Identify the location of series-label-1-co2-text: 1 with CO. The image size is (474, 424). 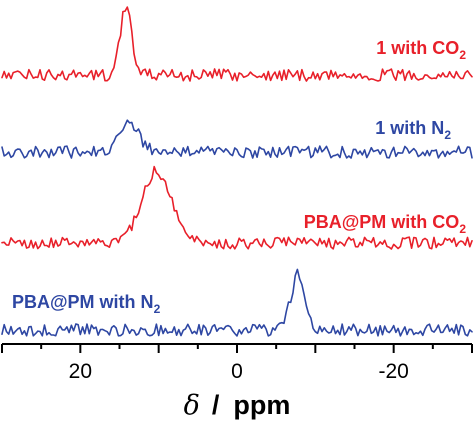
(417, 48).